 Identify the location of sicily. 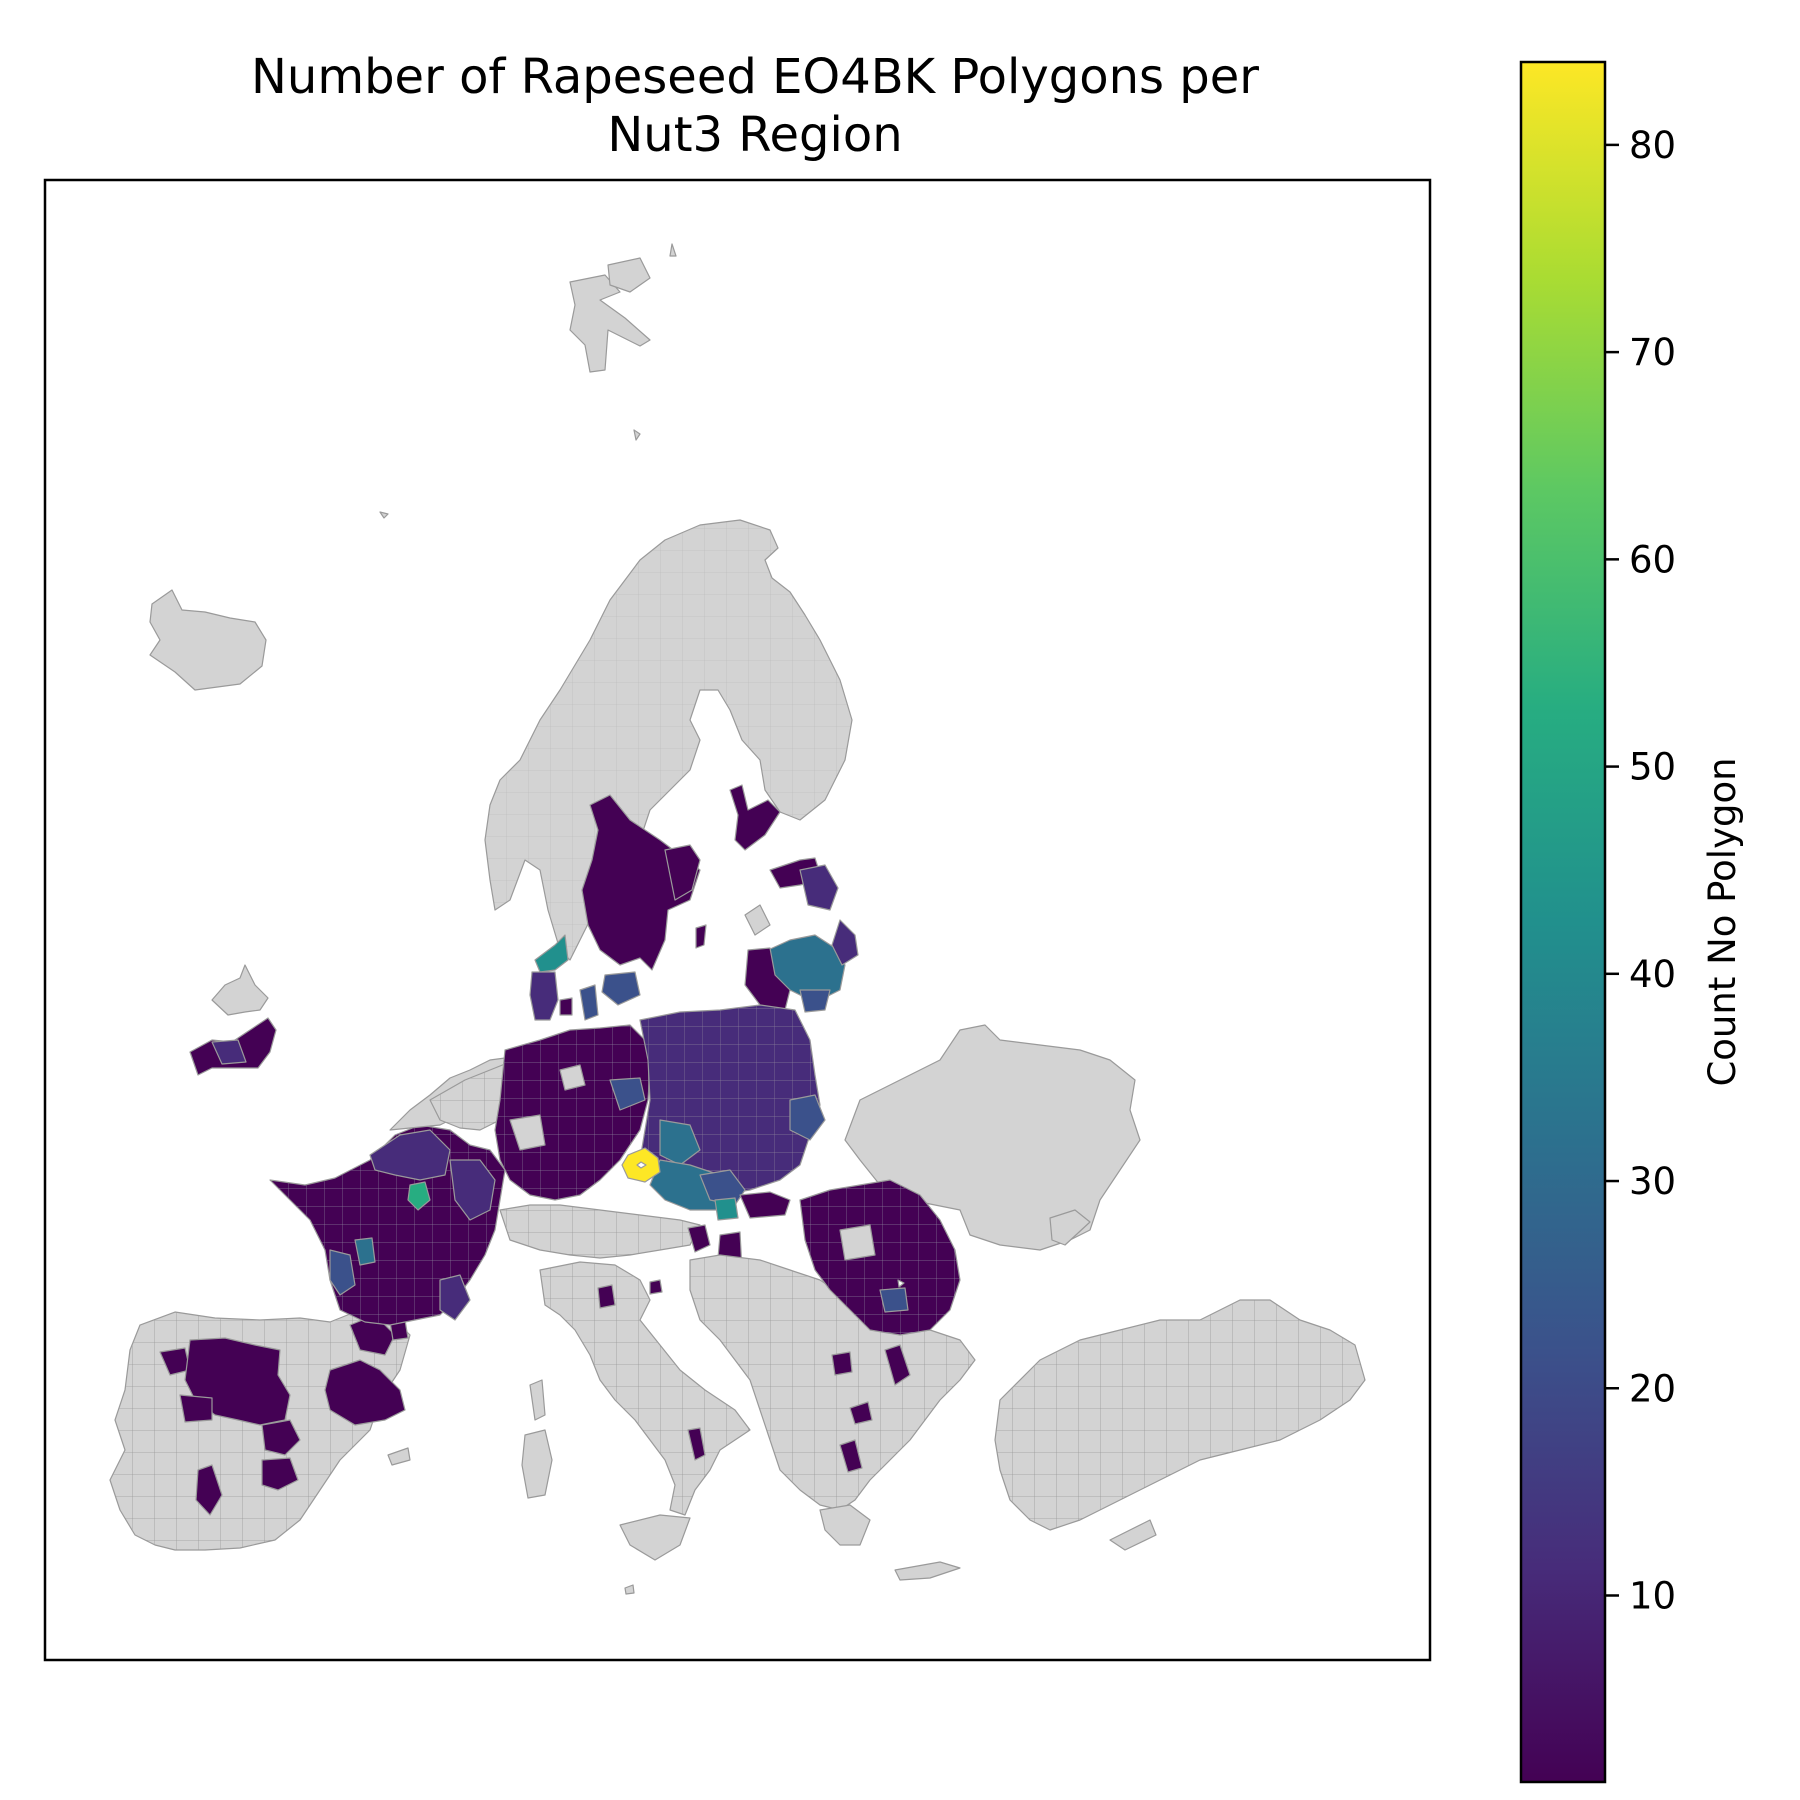
(655, 1537).